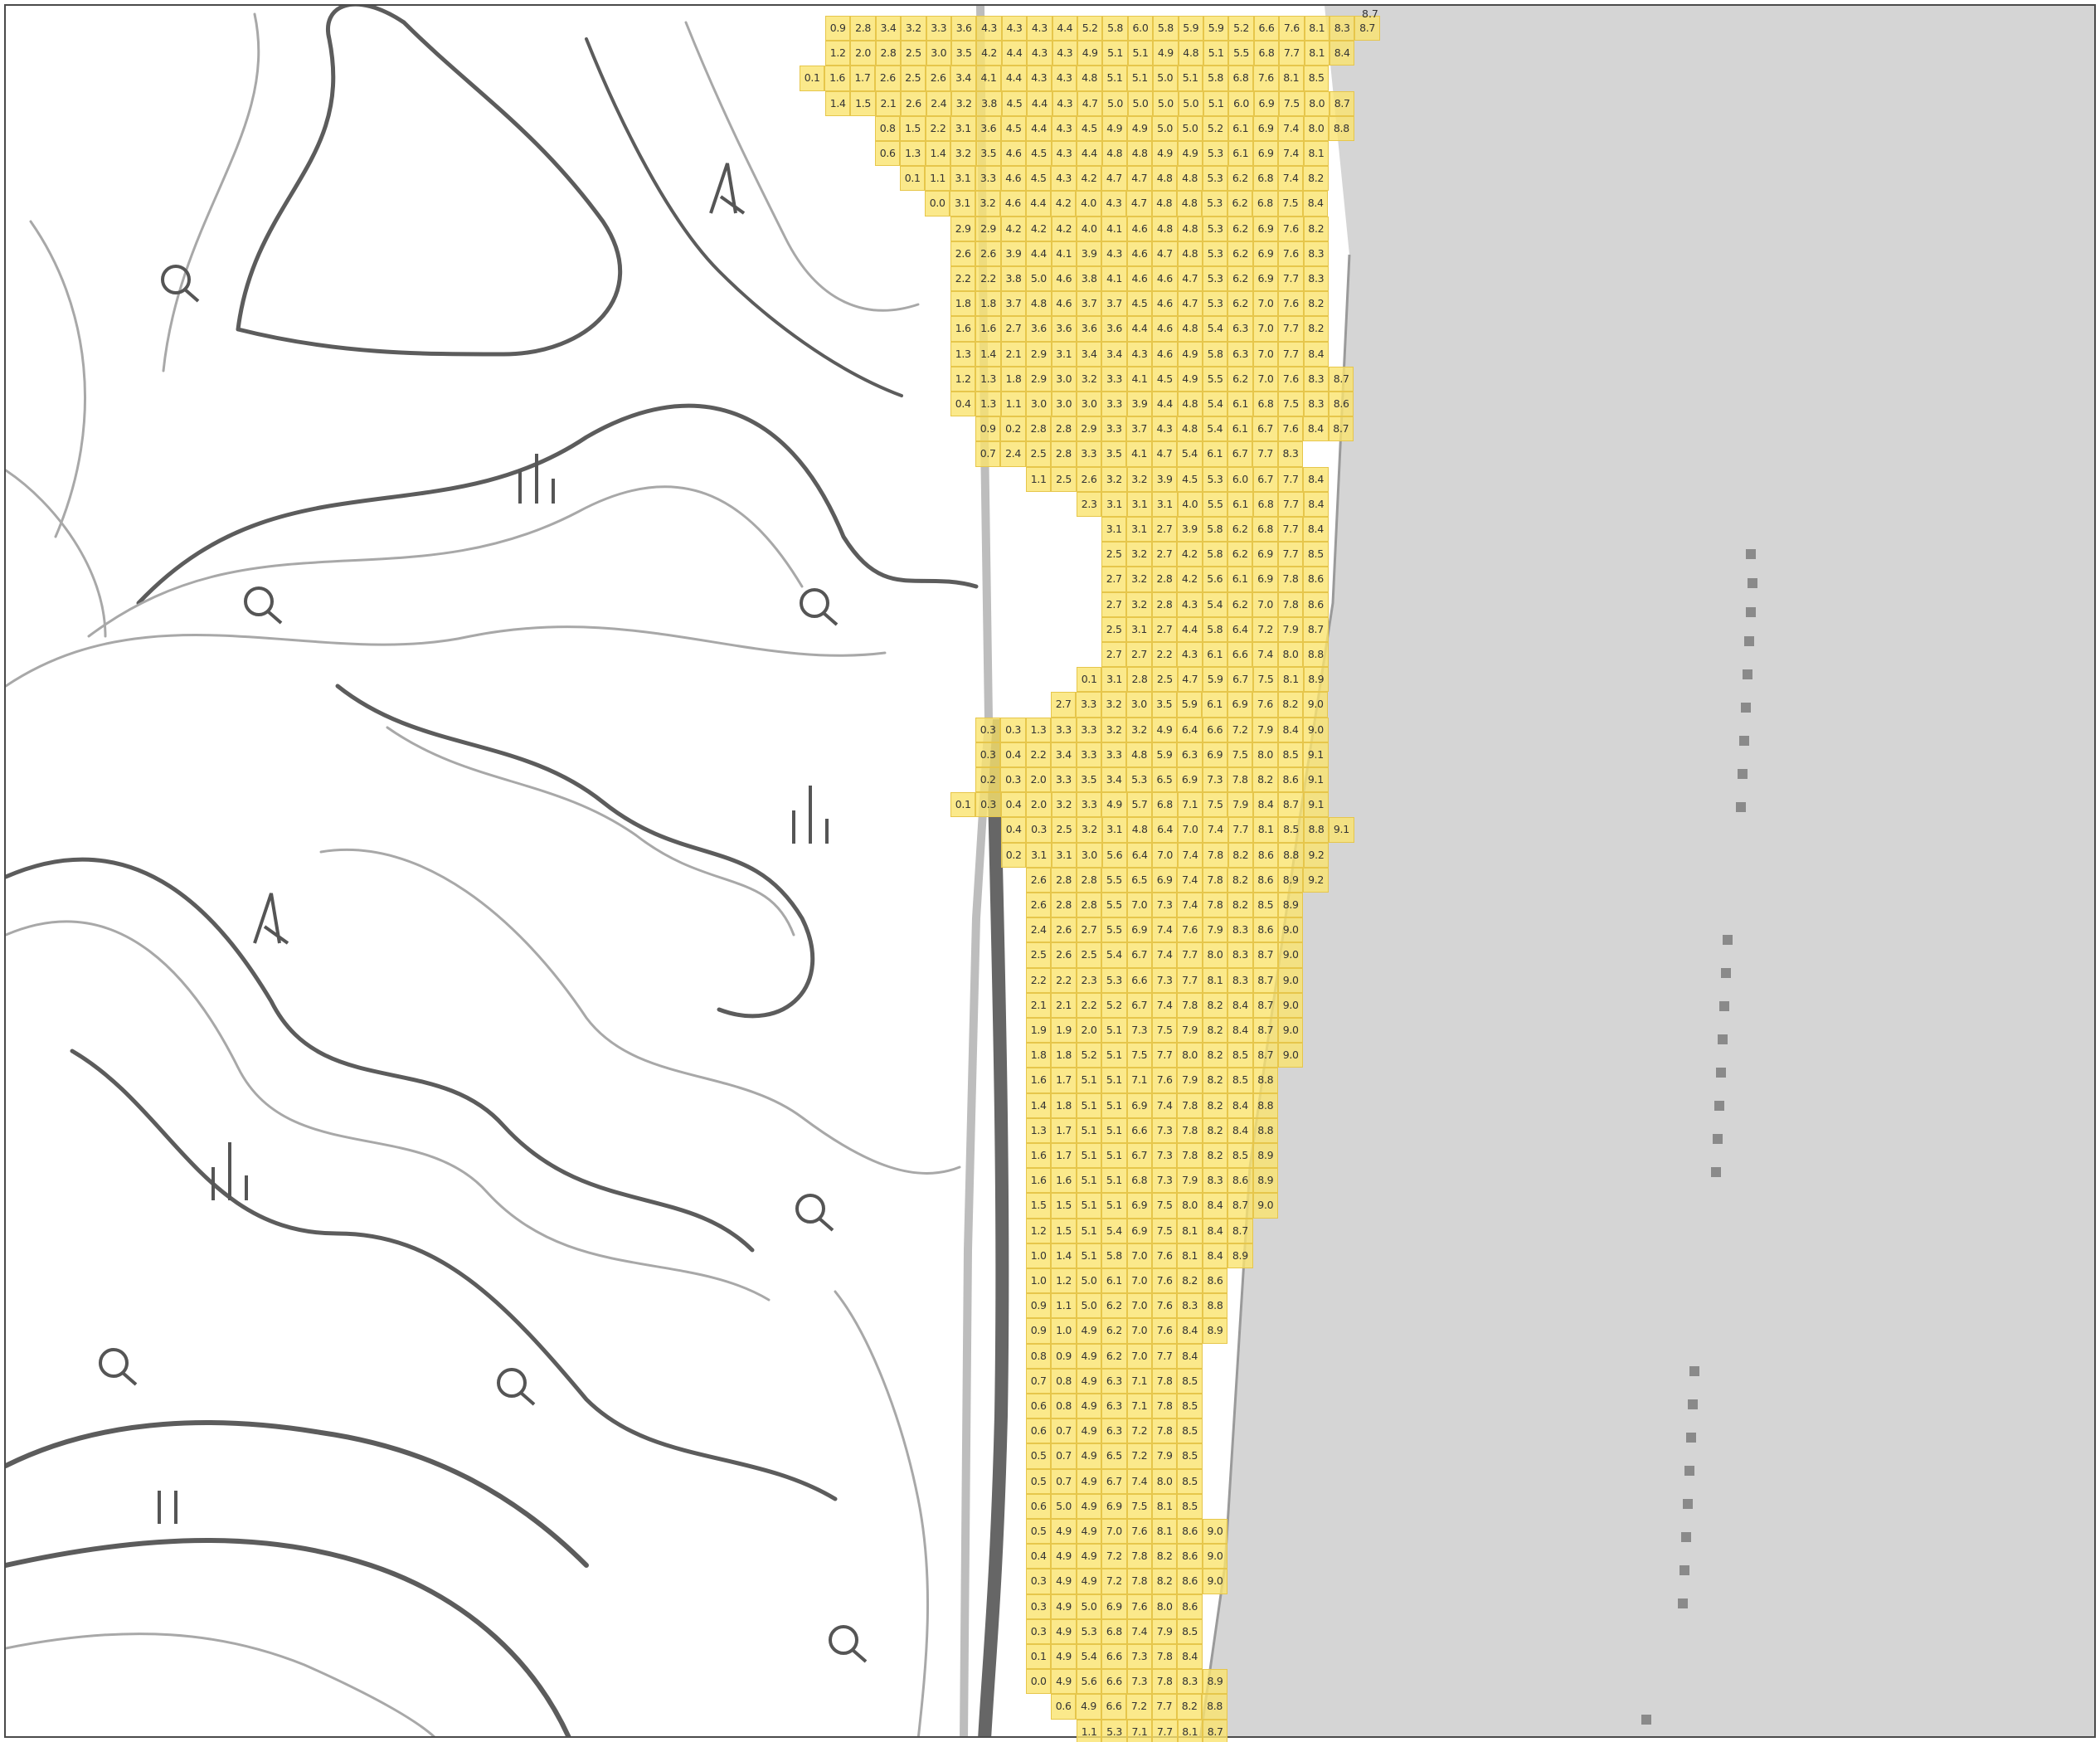  Describe the element at coordinates (1114, 1255) in the screenshot. I see `grid-cell: 5.8` at that location.